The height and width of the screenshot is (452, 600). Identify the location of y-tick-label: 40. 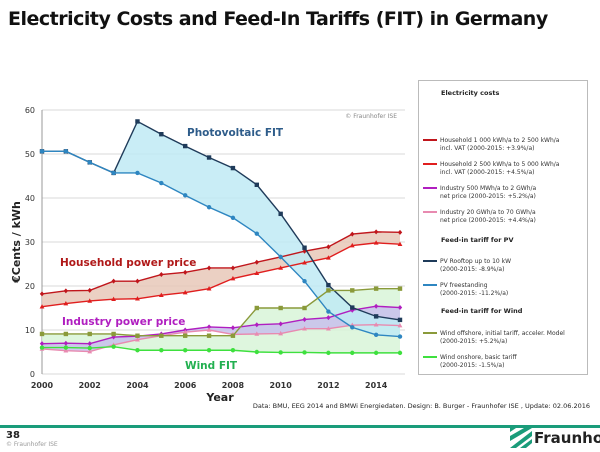
(30, 198).